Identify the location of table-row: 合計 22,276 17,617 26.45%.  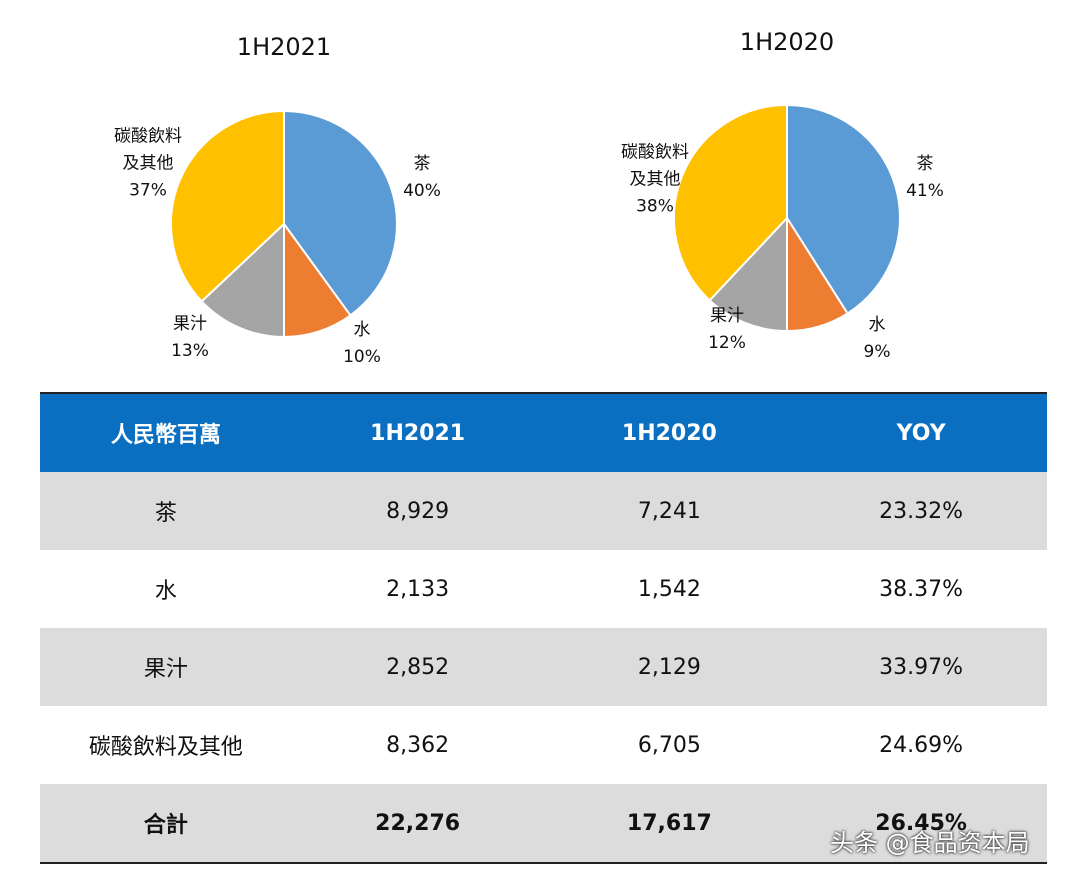
(543, 823).